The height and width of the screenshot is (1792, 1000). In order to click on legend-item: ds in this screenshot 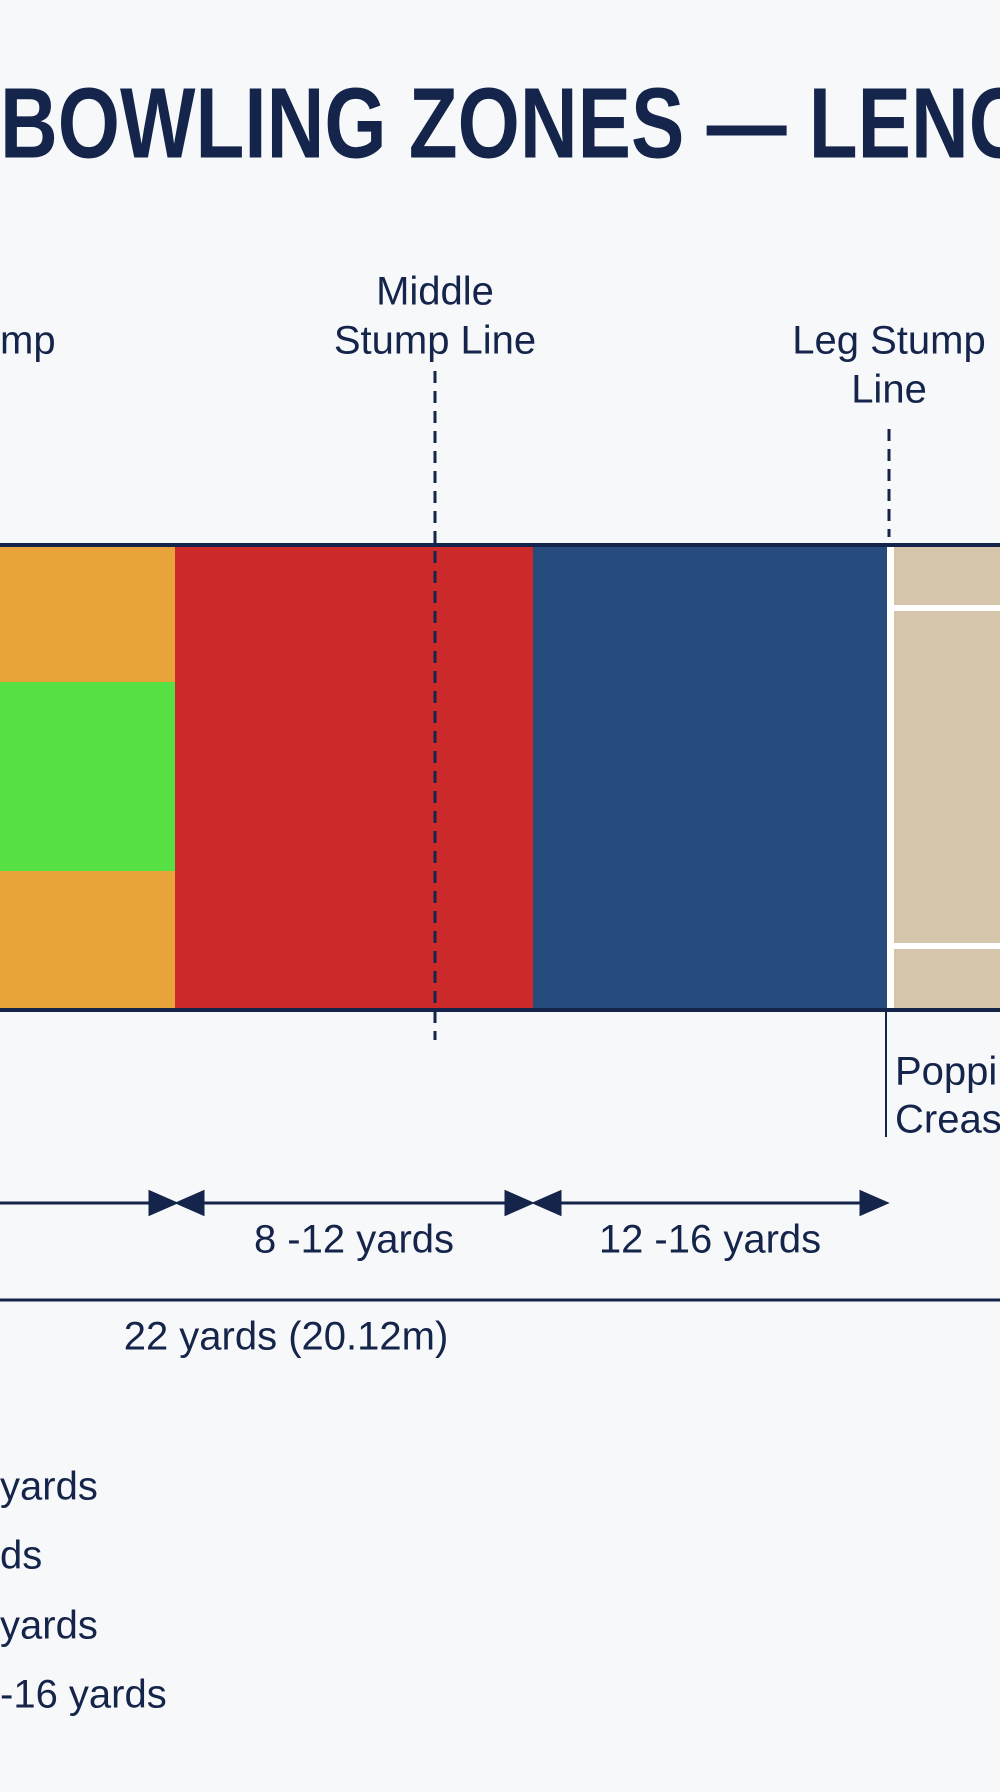, I will do `click(21, 1556)`.